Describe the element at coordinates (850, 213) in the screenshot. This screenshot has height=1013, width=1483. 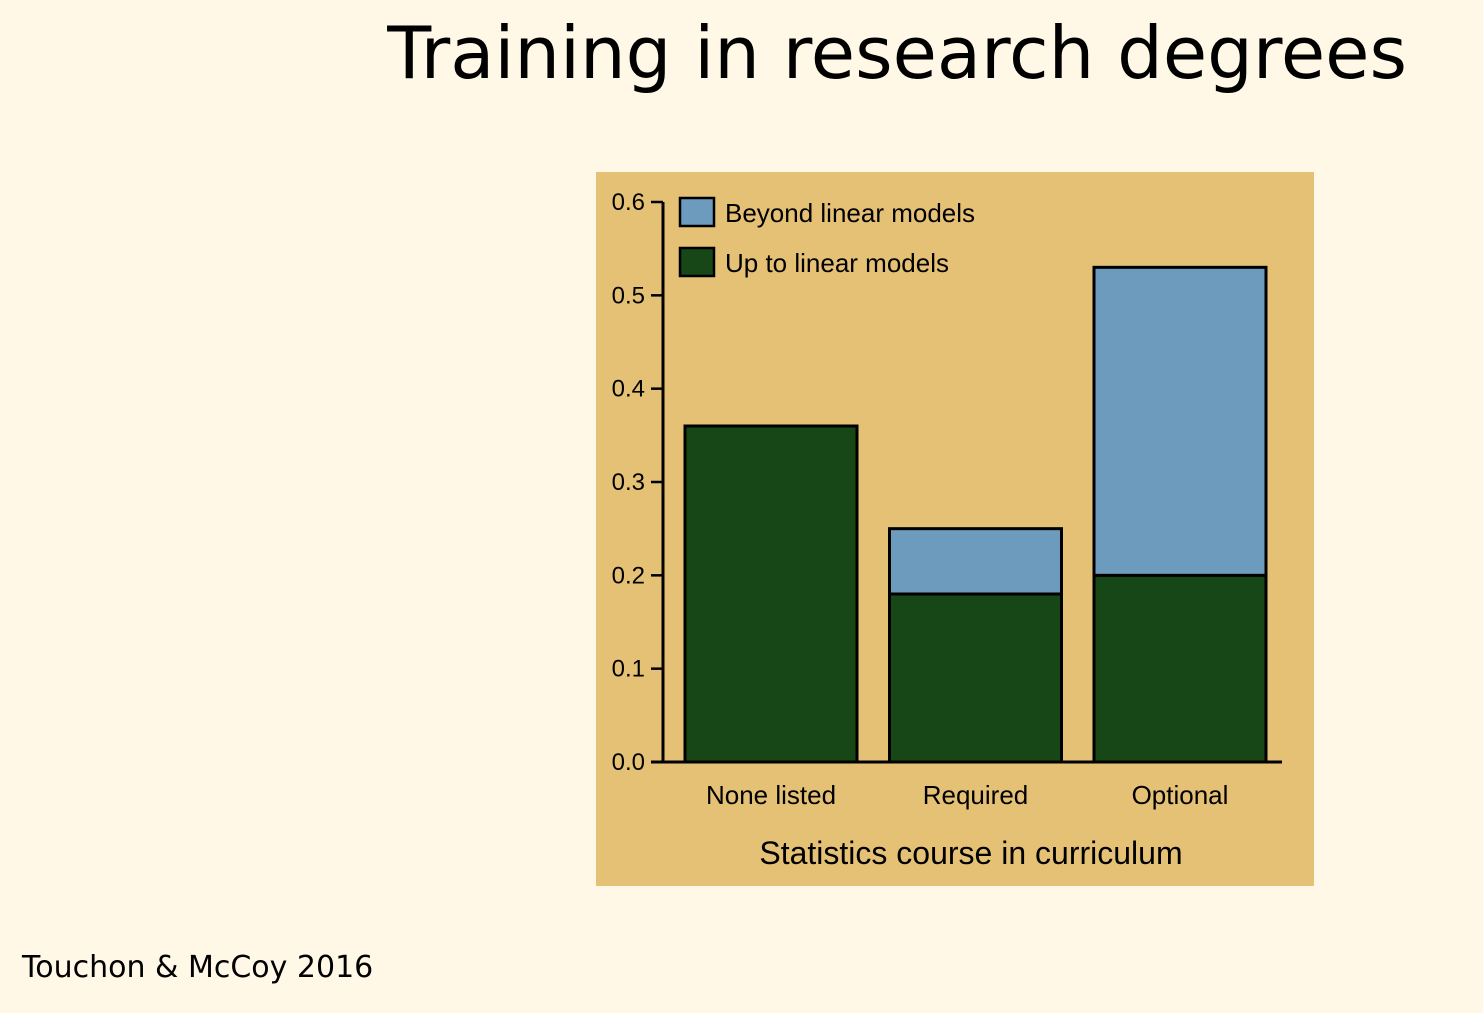
I see `legend-label: Beyond linear models` at that location.